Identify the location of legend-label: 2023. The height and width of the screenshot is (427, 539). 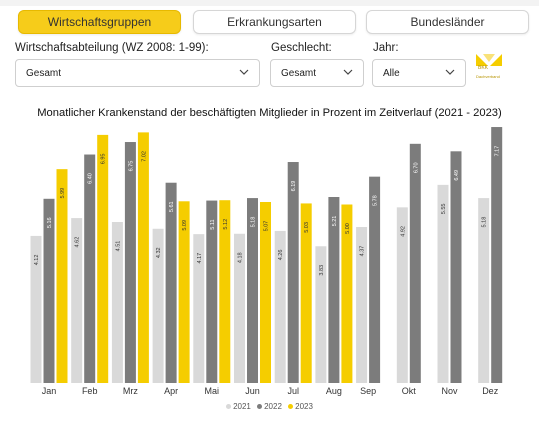
(304, 406).